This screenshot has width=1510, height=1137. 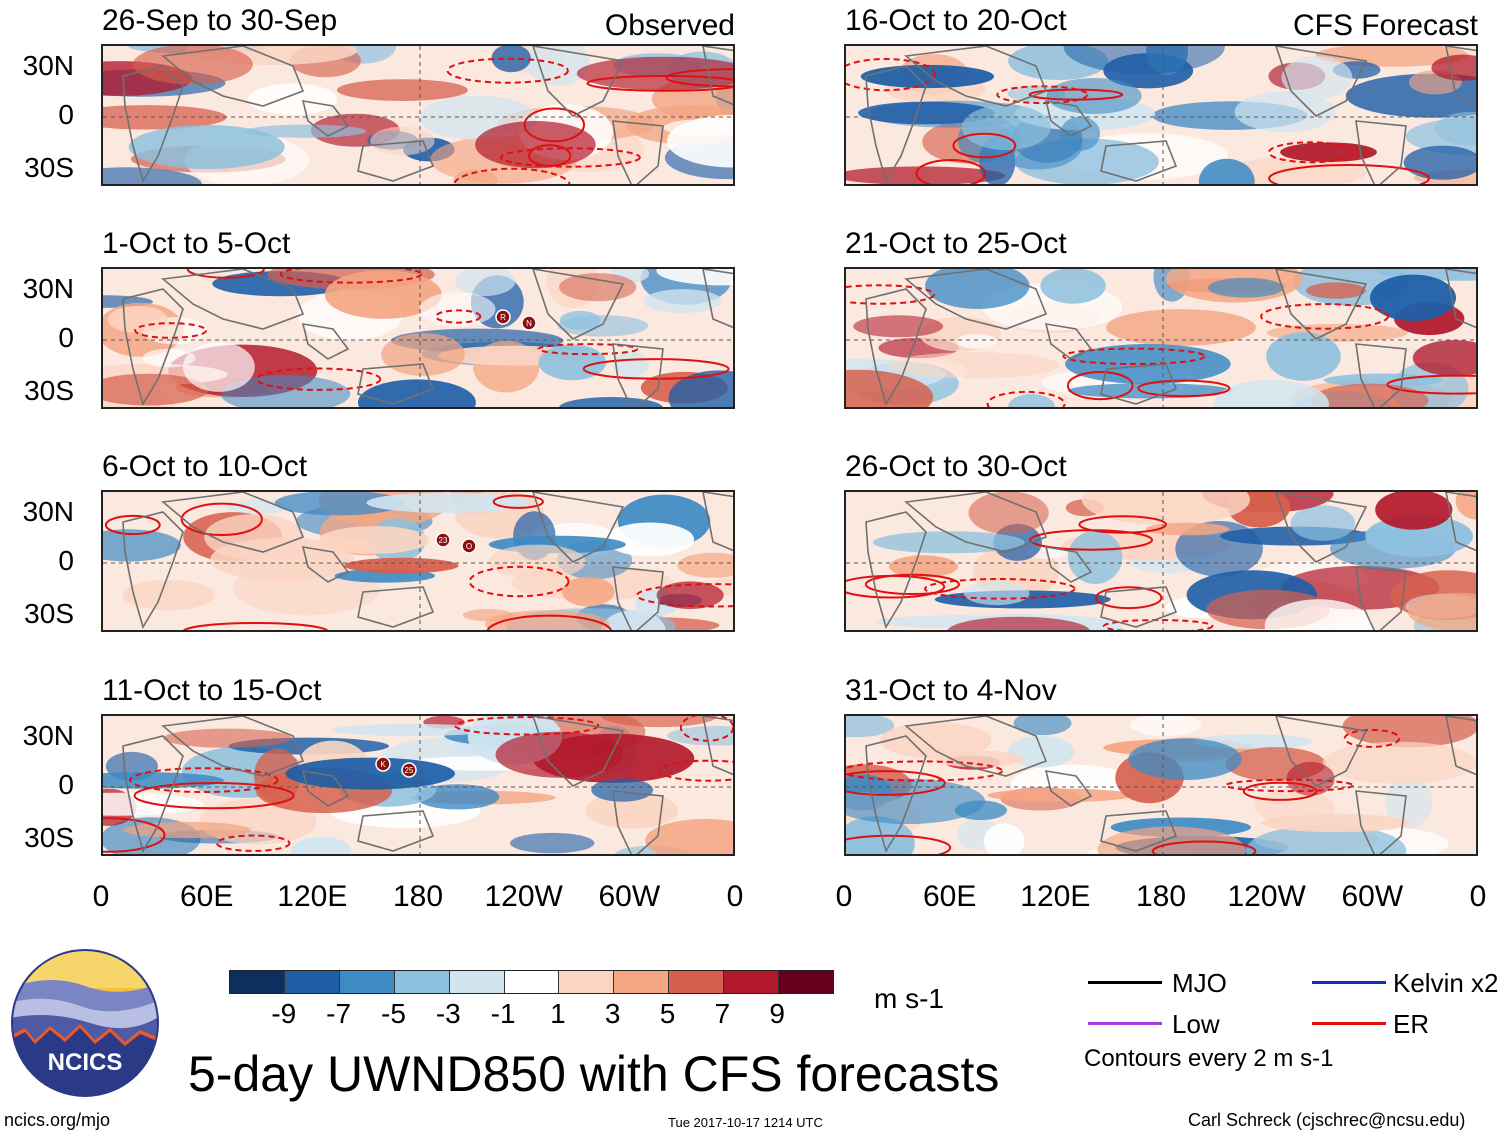 I want to click on legend-line-kelvin, so click(x=1349, y=982).